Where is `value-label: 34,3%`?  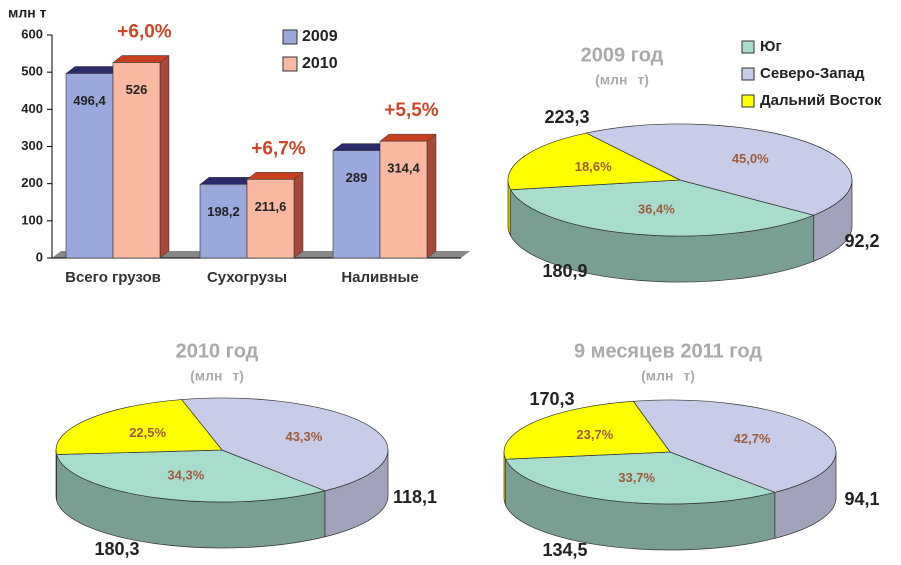
value-label: 34,3% is located at coordinates (185, 475).